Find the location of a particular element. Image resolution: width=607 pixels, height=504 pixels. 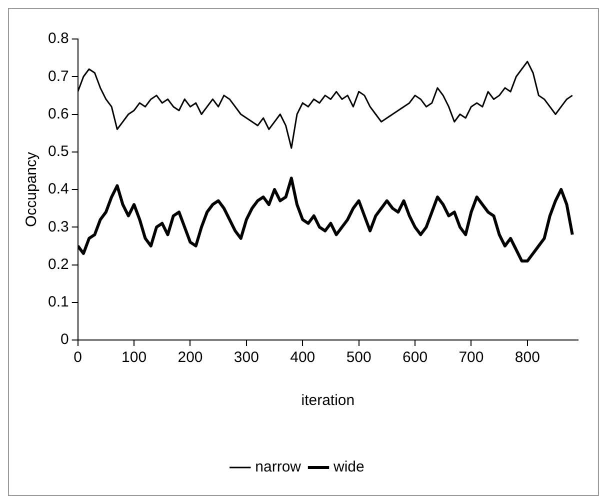

legend-label: narrow is located at coordinates (278, 467).